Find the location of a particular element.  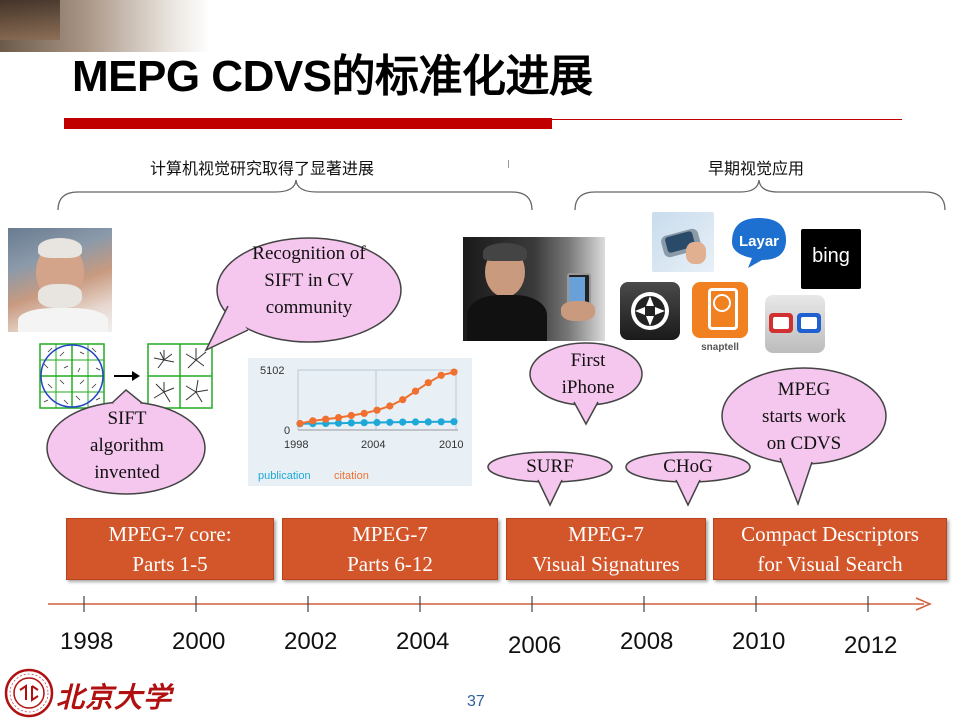

box-visual-signatures: MPEG-7 Visual Signatures is located at coordinates (606, 549).